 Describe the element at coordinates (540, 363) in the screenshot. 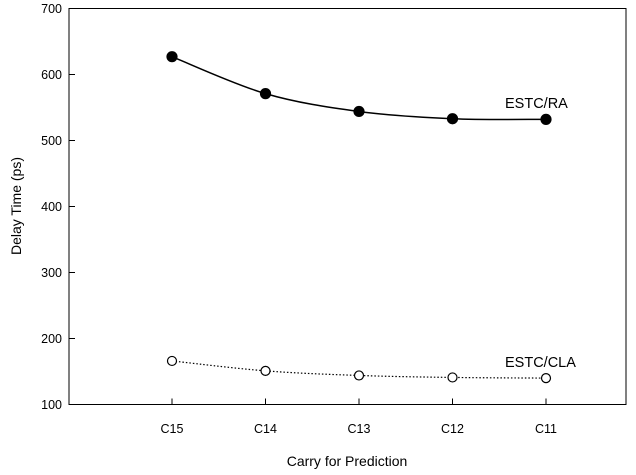

I see `series-label: ESTC/CLA` at that location.